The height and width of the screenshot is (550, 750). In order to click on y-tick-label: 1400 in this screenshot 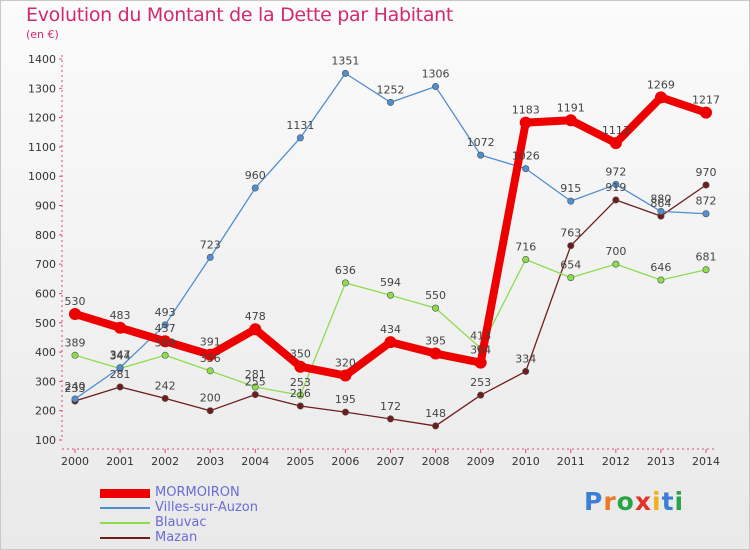, I will do `click(42, 59)`.